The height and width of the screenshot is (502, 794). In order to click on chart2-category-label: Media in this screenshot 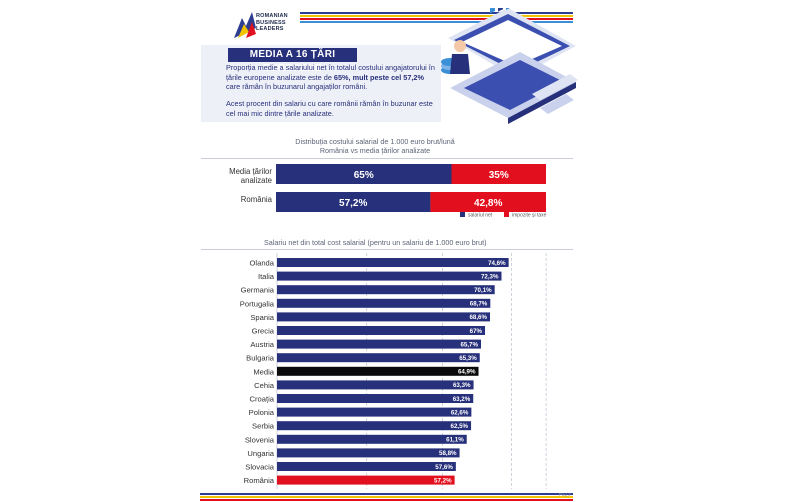, I will do `click(263, 371)`.